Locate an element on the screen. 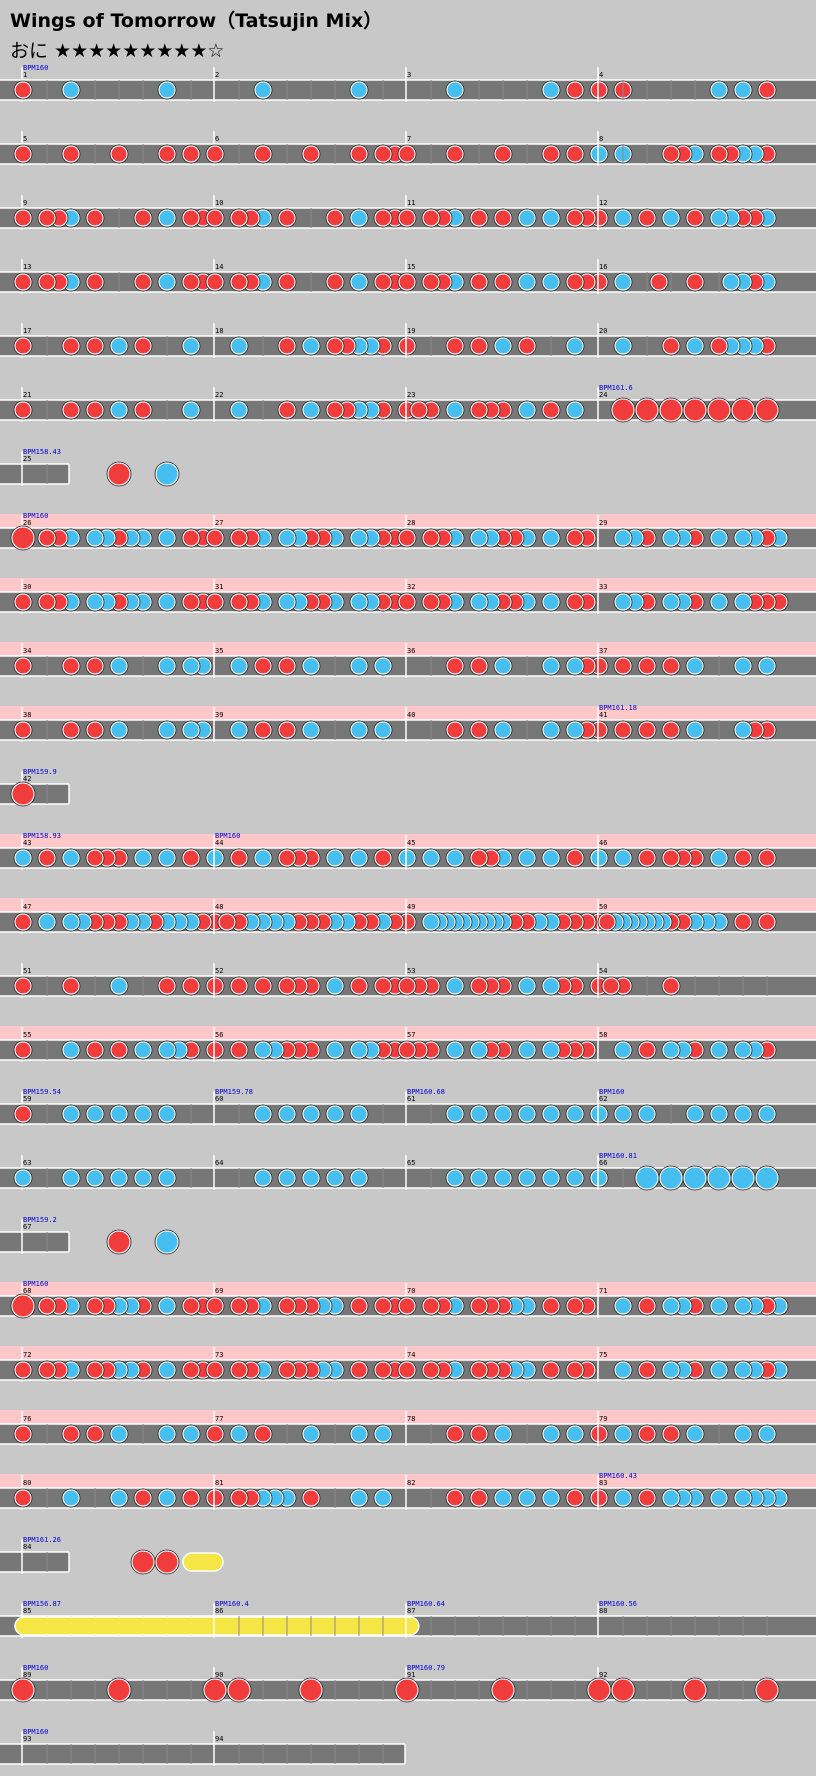  measure-number: 19 is located at coordinates (411, 331).